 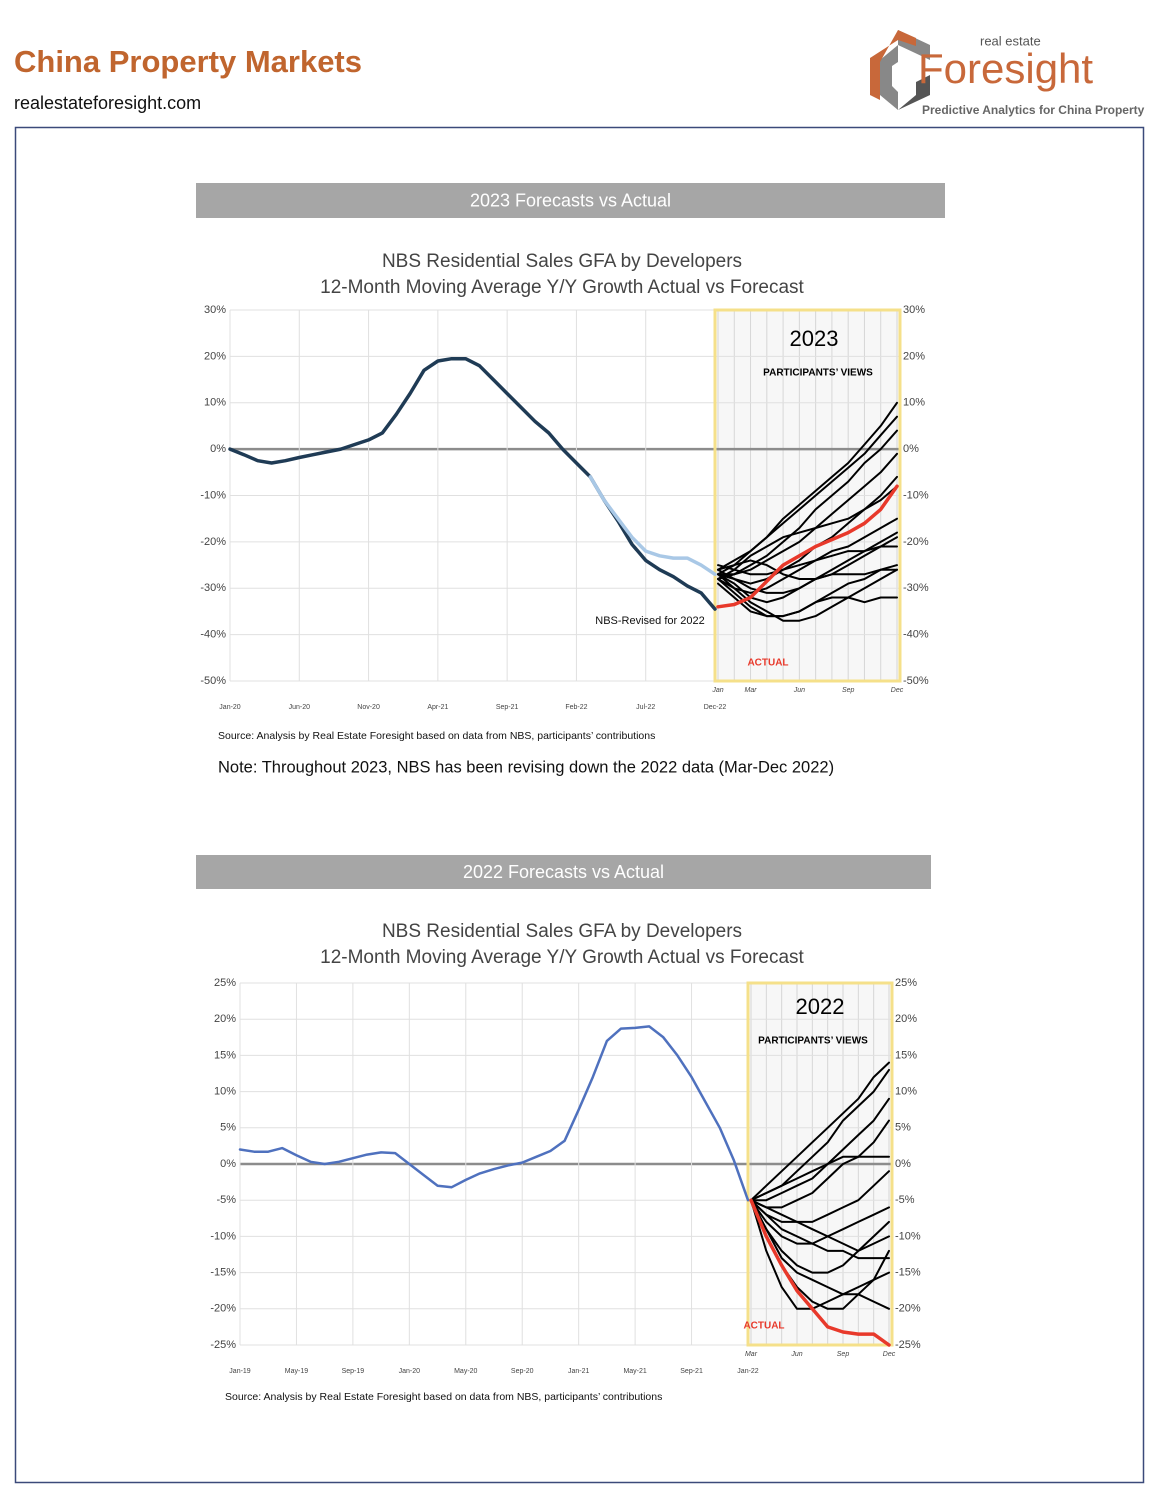 What do you see at coordinates (914, 310) in the screenshot?
I see `y2-tick-label: 30%` at bounding box center [914, 310].